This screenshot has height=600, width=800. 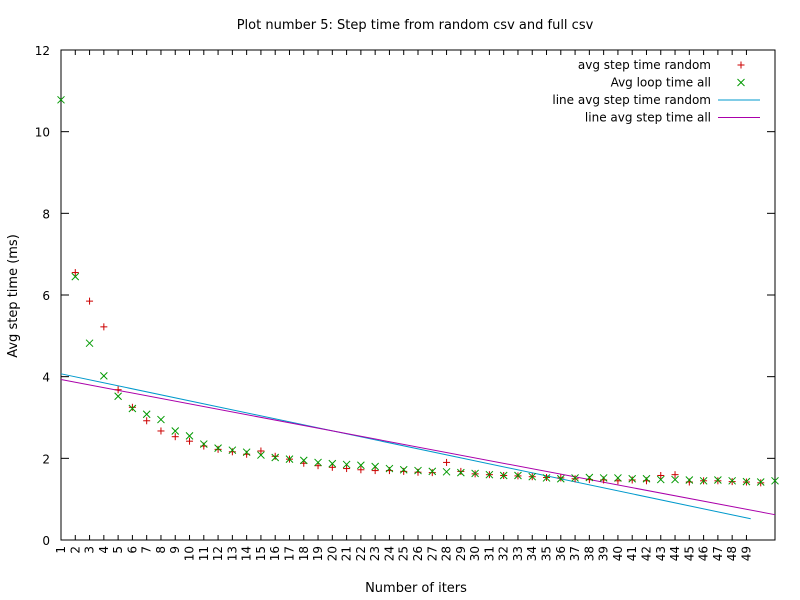 What do you see at coordinates (389, 553) in the screenshot?
I see `x-tick-label: 24` at bounding box center [389, 553].